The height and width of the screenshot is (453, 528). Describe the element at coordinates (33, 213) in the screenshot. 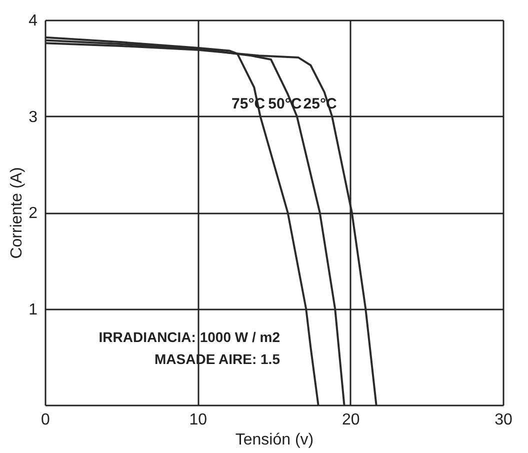

I see `y-tick-label: 2` at that location.